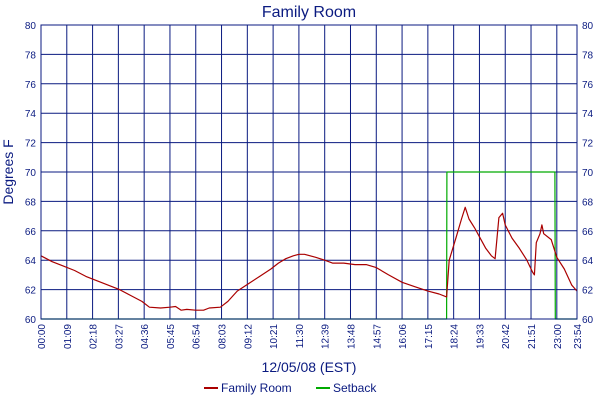 The height and width of the screenshot is (400, 600). I want to click on x-tick-label: 23:54, so click(578, 336).